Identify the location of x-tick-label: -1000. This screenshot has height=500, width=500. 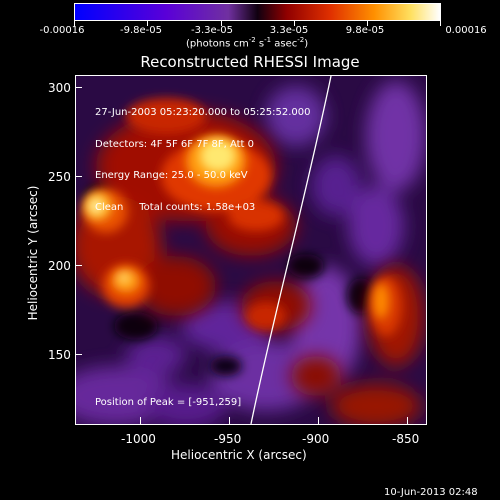
(138, 439).